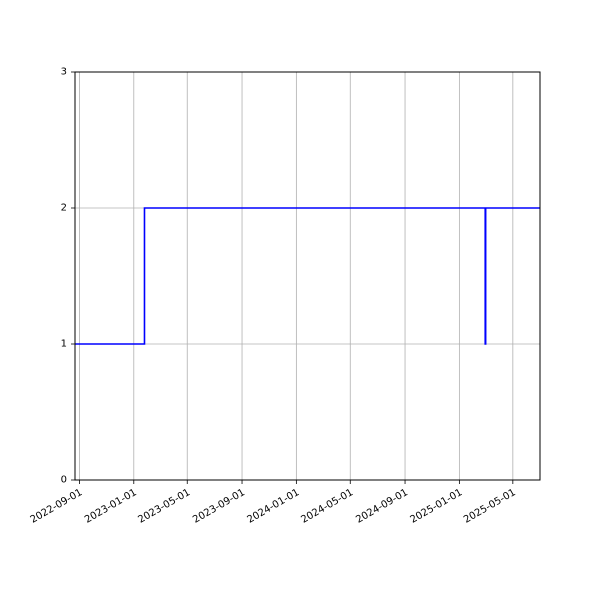  Describe the element at coordinates (64, 344) in the screenshot. I see `y-tick-label: 1` at that location.